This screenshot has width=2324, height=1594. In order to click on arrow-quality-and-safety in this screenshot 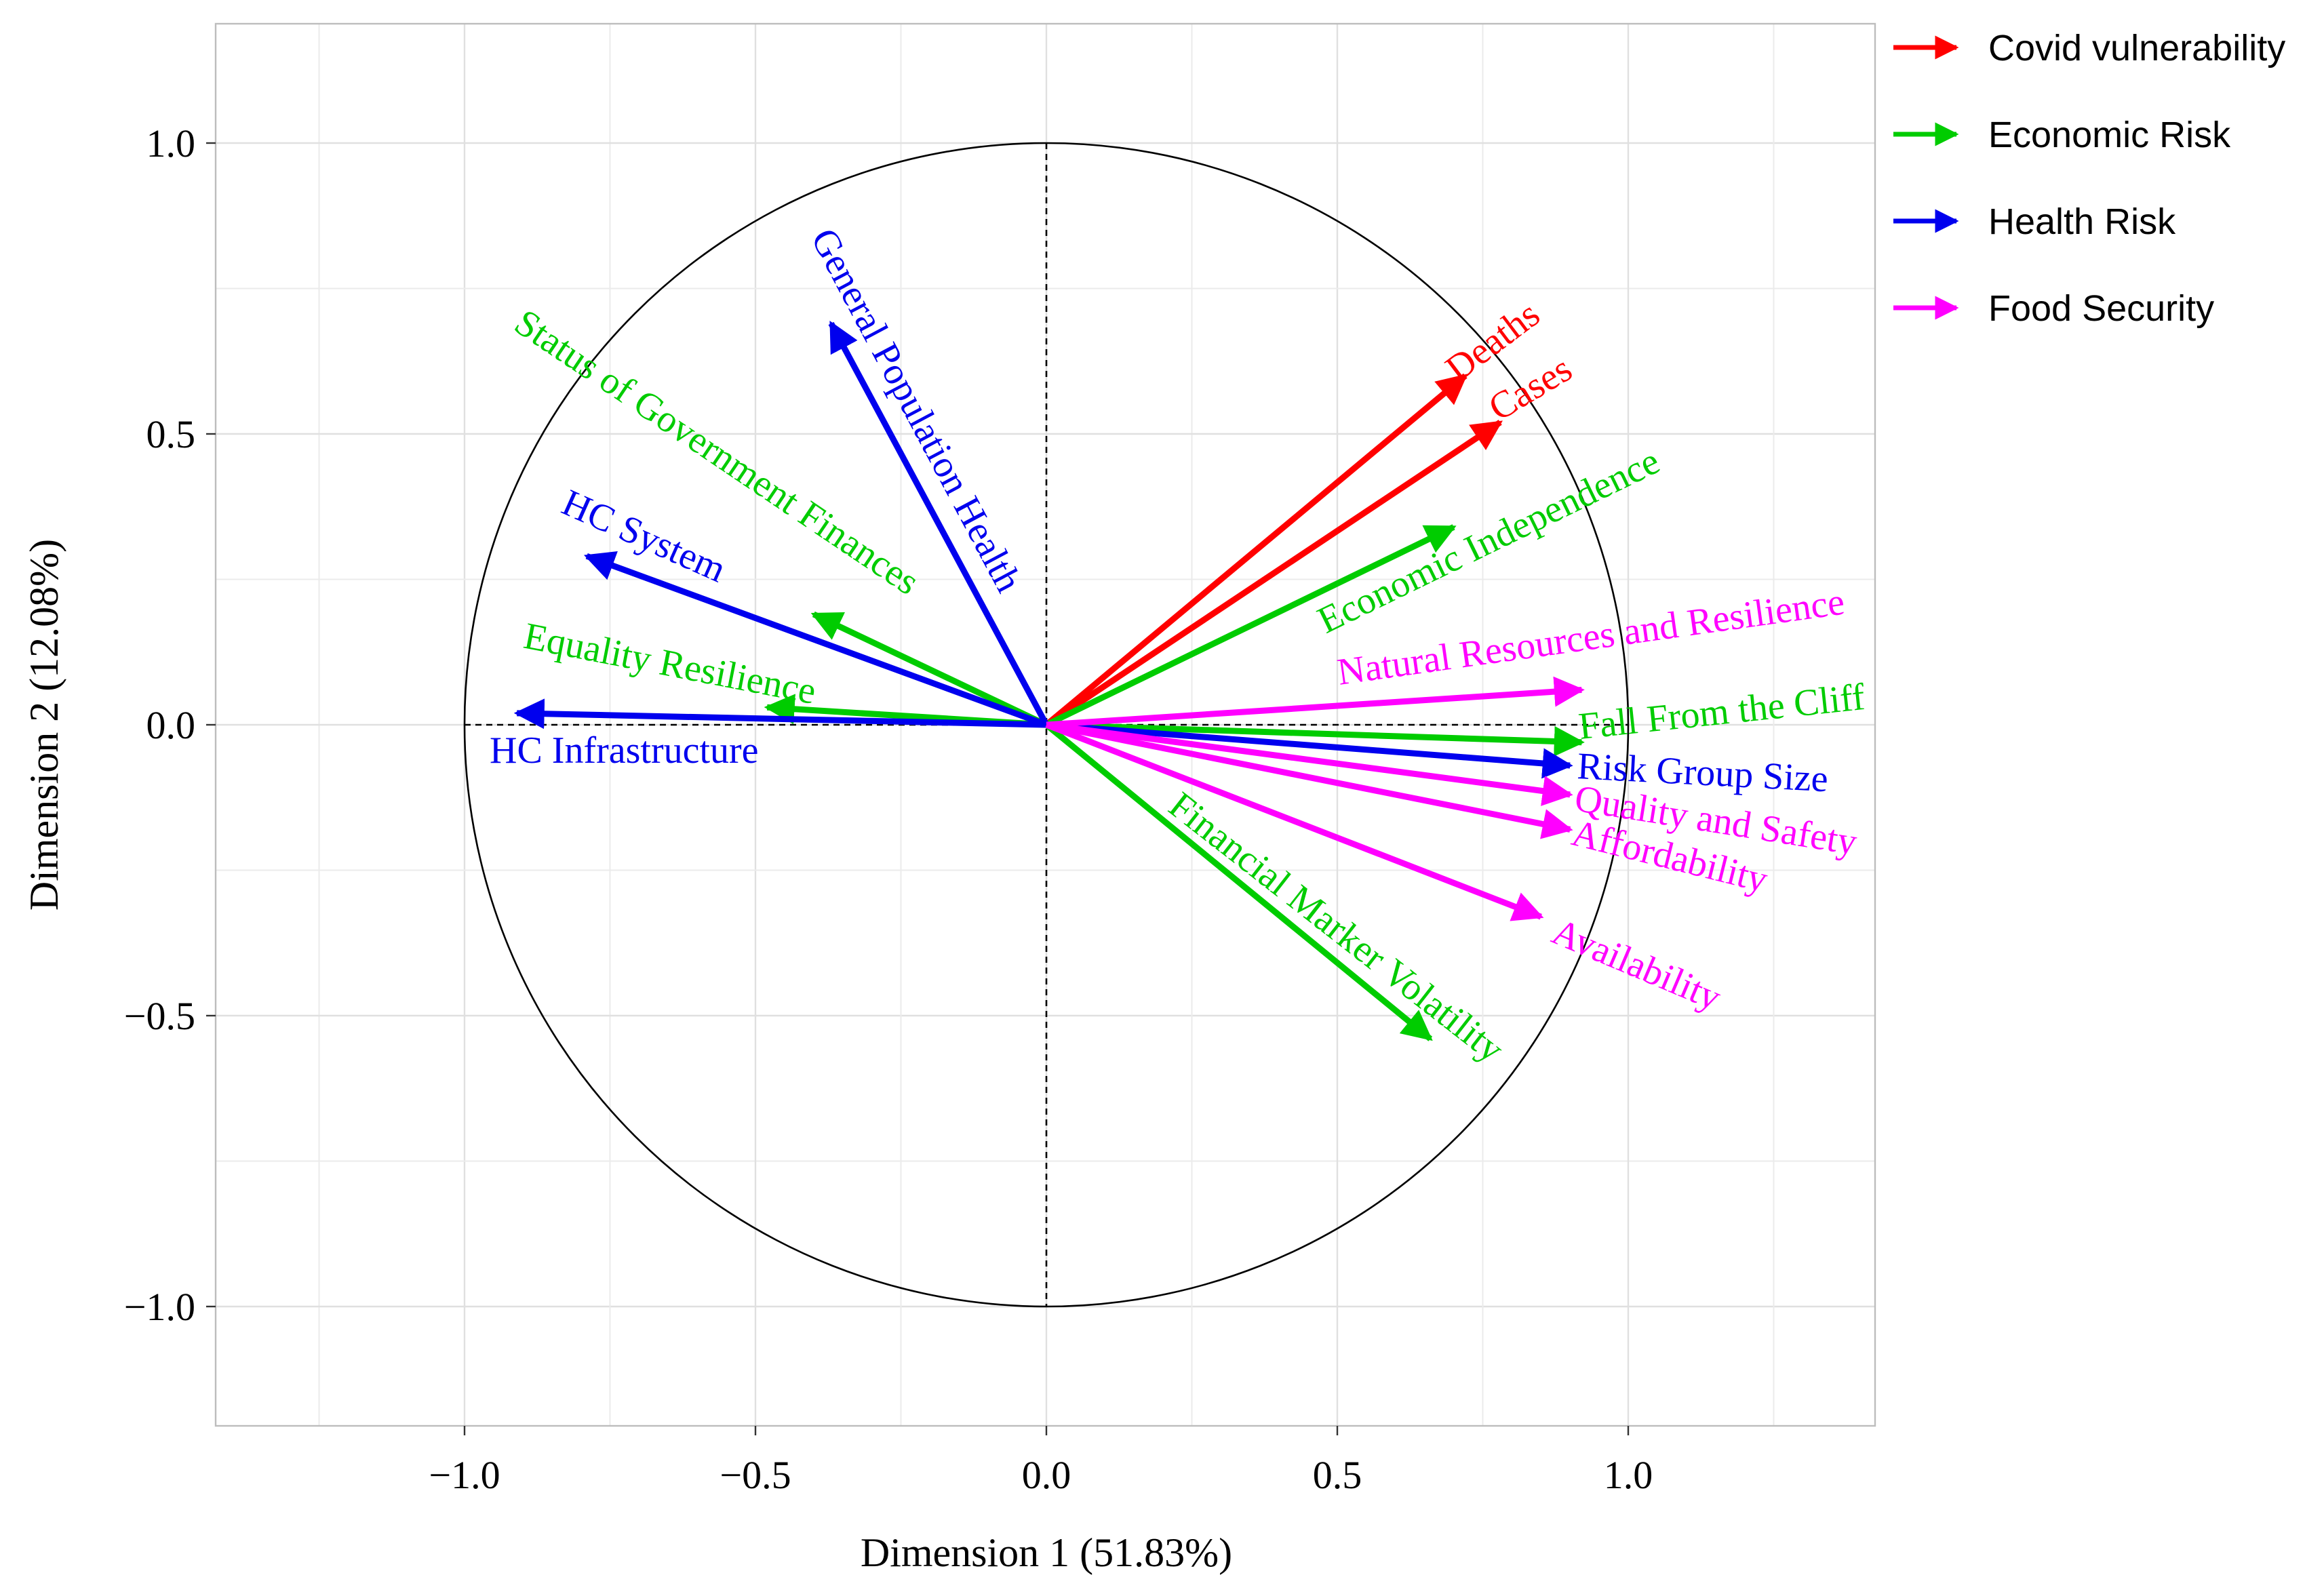, I will do `click(1309, 763)`.